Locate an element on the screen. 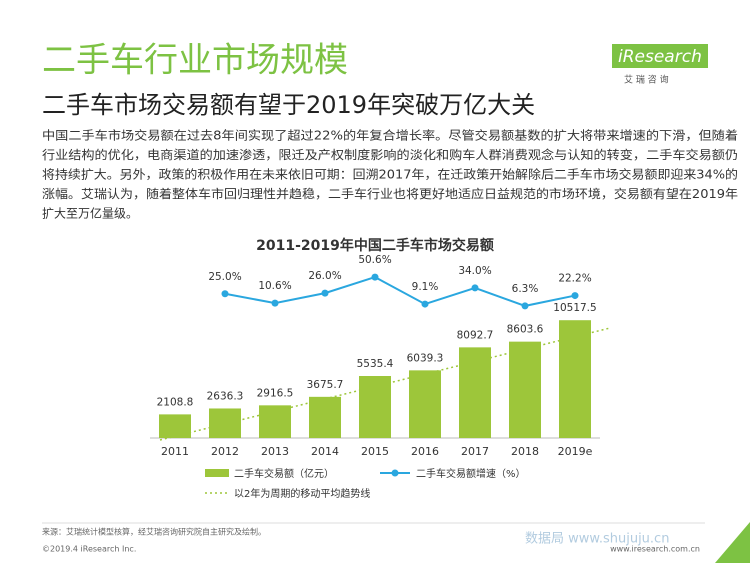 This screenshot has height=563, width=750. logo: iResearch is located at coordinates (660, 57).